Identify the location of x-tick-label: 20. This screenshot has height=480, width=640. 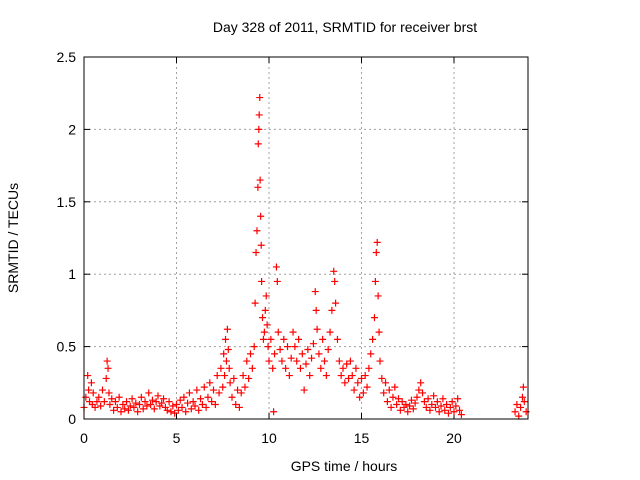
(454, 438).